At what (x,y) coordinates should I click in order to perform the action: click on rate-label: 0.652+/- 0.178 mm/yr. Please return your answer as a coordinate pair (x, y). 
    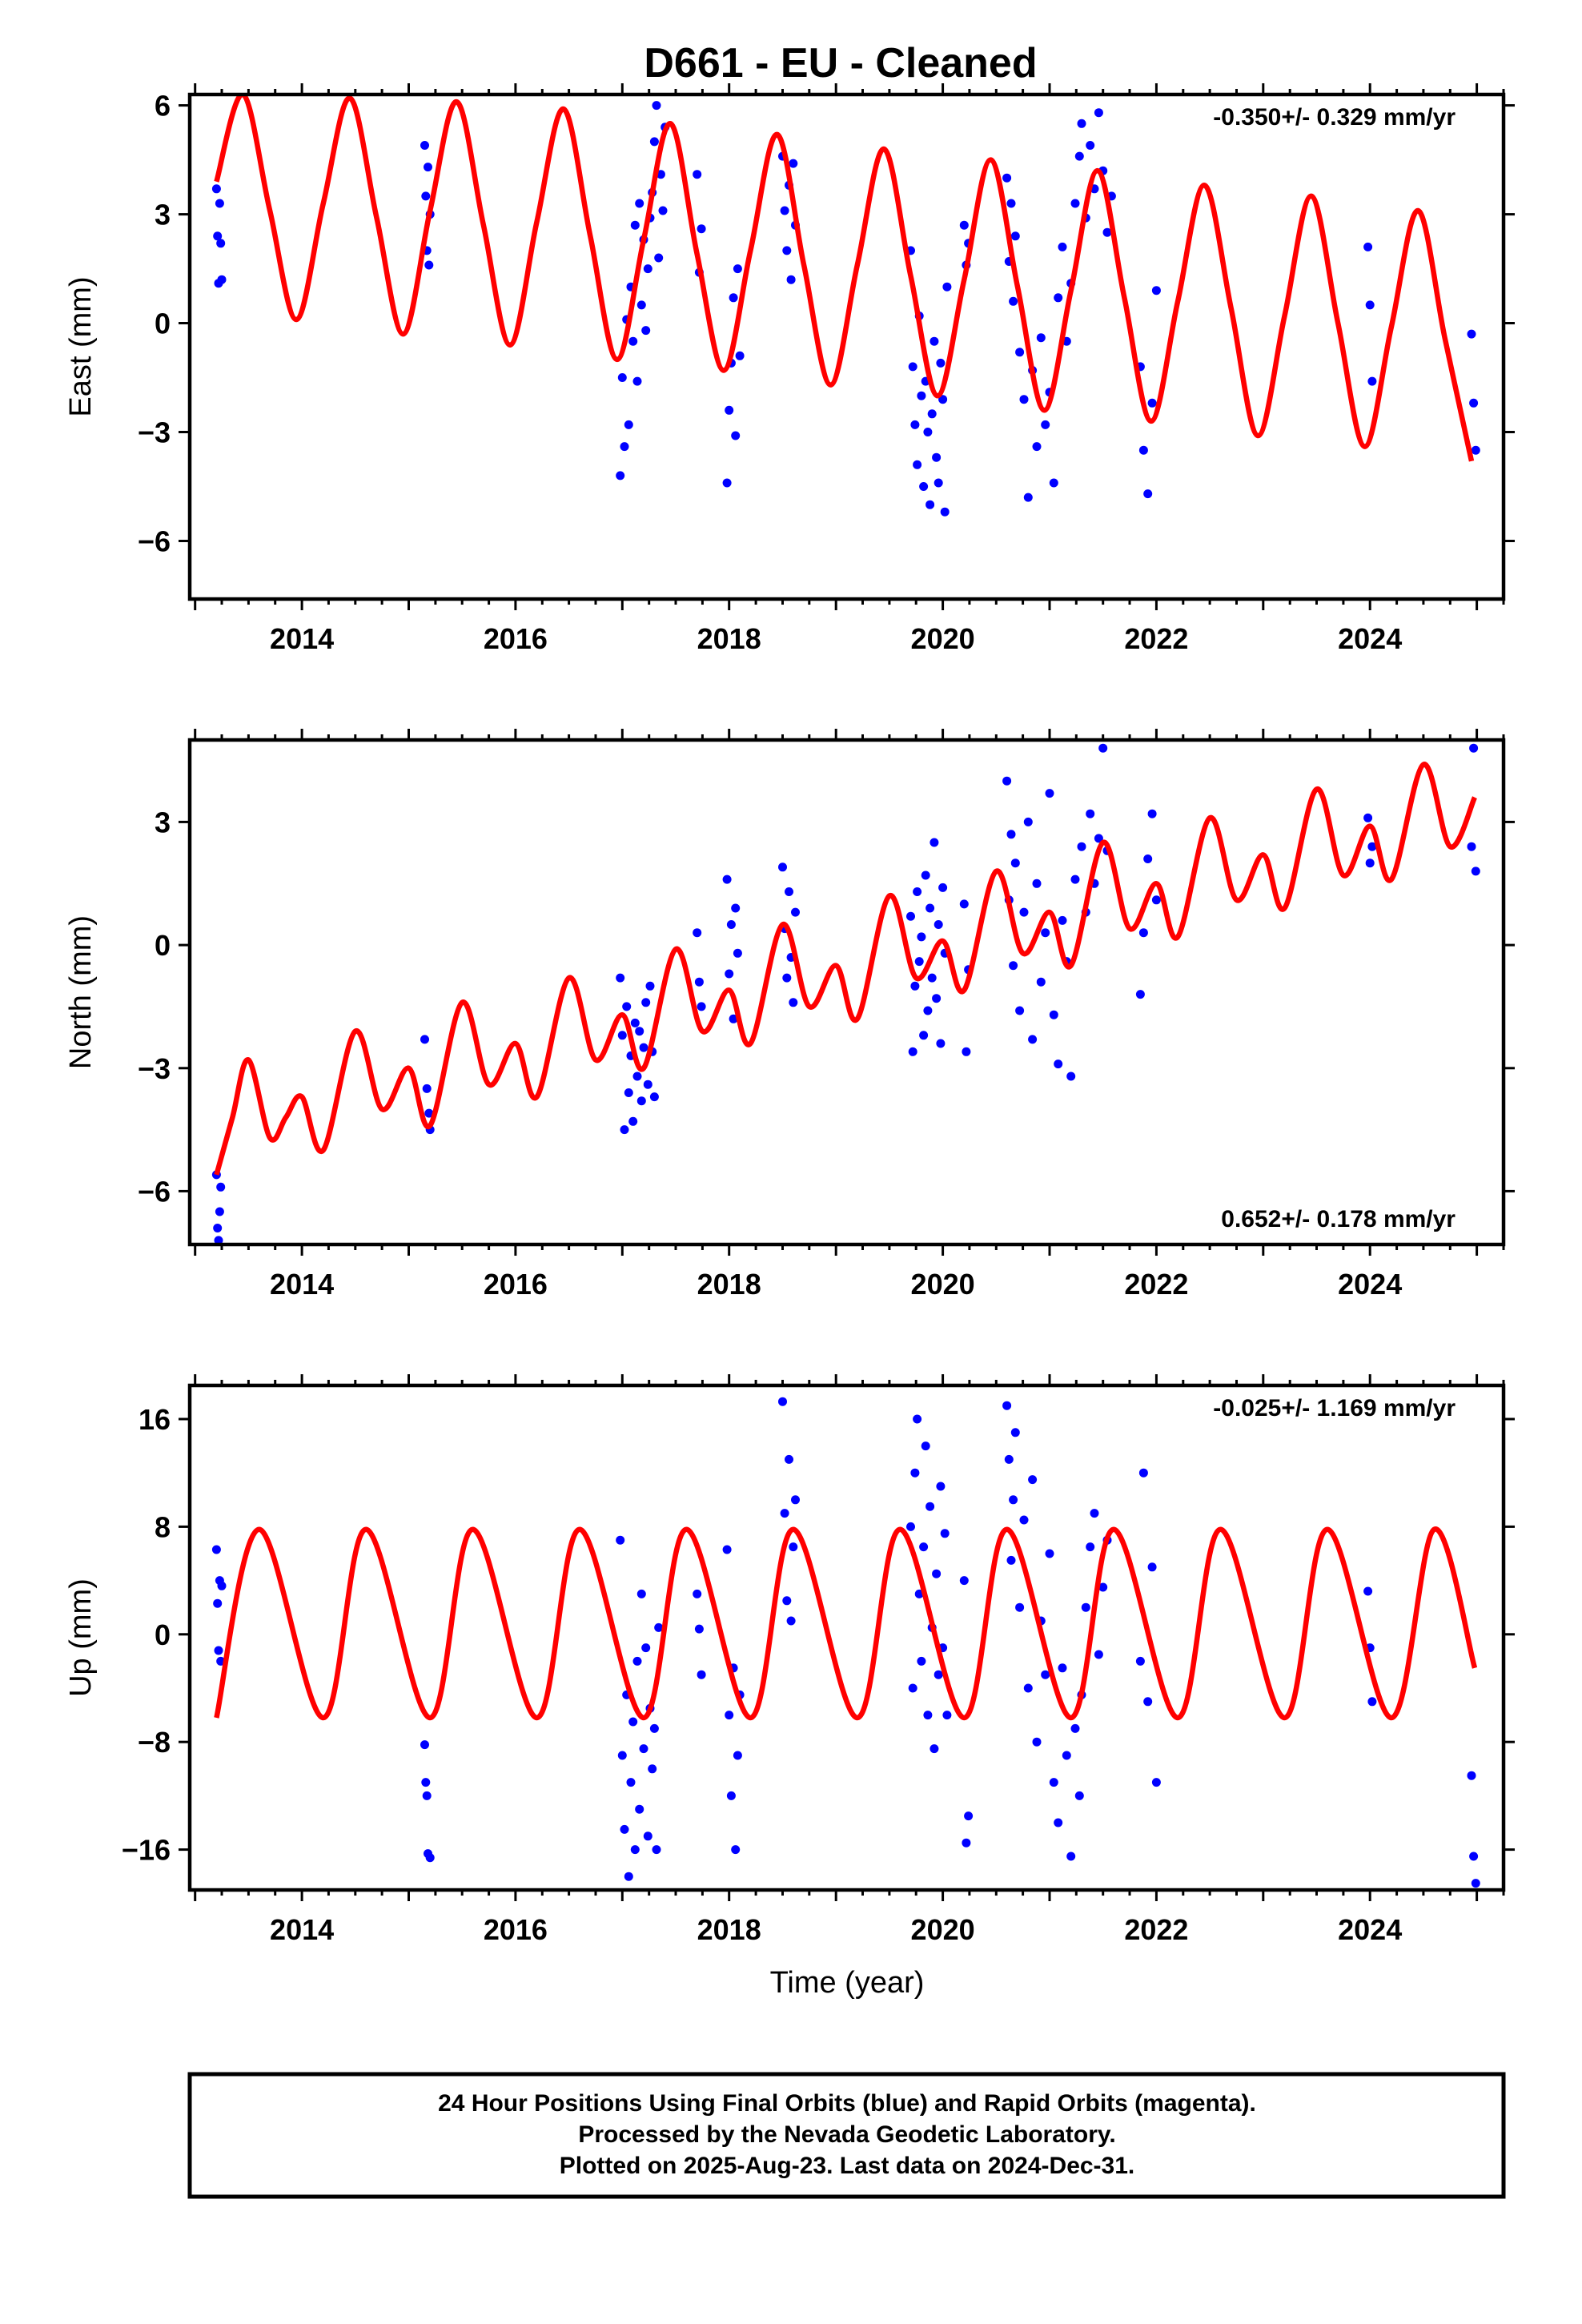
    Looking at the image, I should click on (1338, 1219).